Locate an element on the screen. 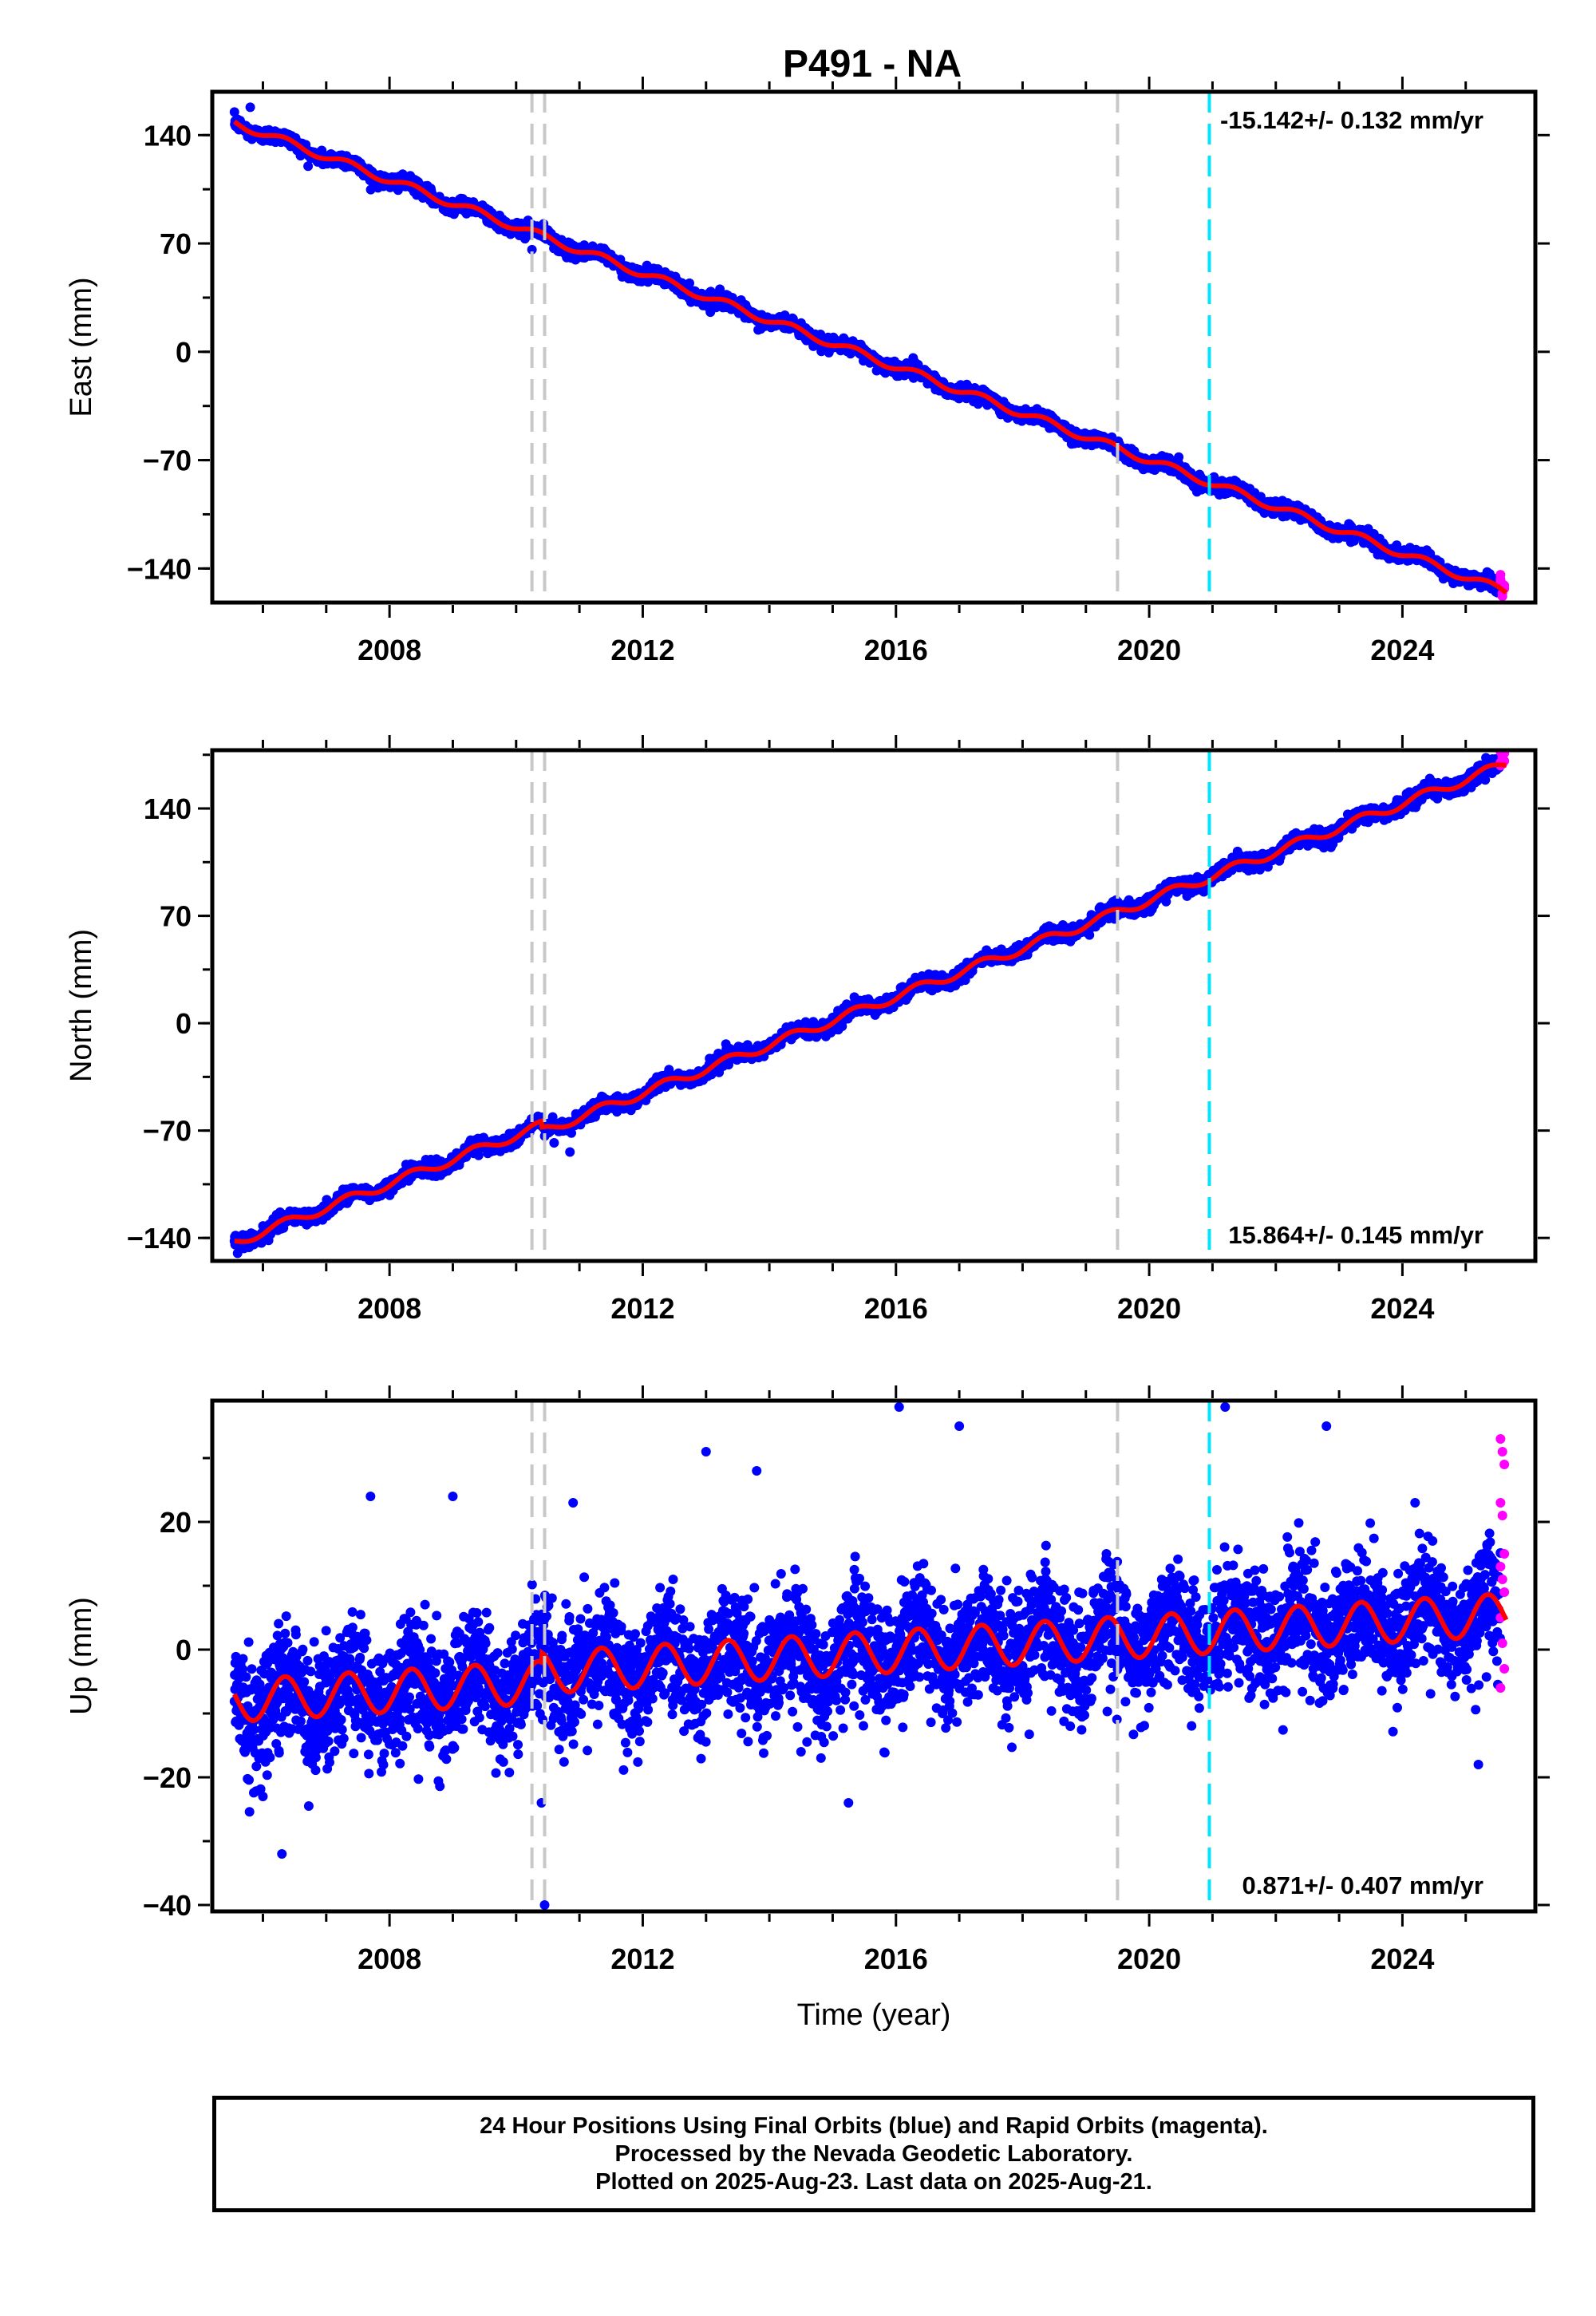  x-tick-label: 2020 is located at coordinates (1149, 650).